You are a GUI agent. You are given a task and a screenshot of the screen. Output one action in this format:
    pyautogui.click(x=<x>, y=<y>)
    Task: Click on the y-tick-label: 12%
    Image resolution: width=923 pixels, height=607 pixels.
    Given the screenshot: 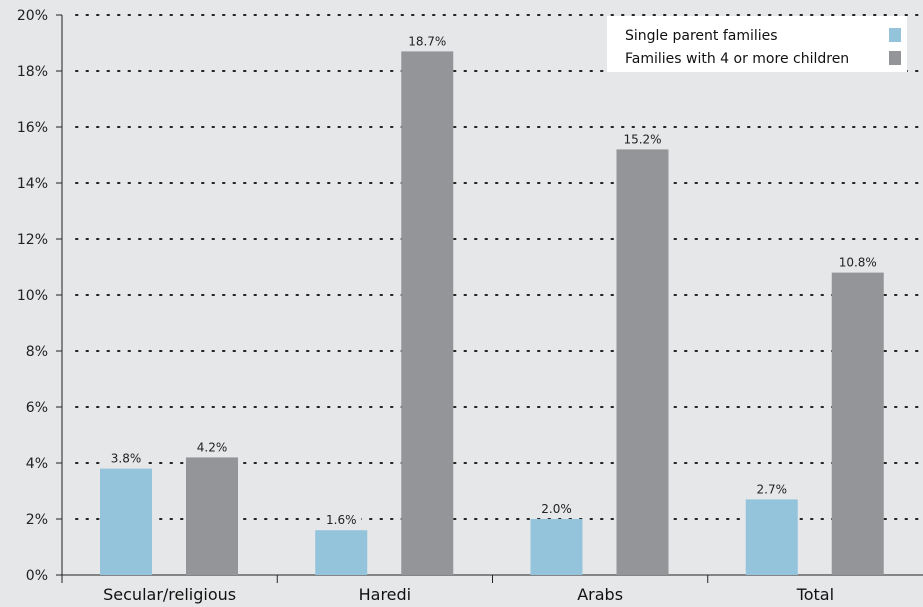 What is the action you would take?
    pyautogui.click(x=32, y=240)
    